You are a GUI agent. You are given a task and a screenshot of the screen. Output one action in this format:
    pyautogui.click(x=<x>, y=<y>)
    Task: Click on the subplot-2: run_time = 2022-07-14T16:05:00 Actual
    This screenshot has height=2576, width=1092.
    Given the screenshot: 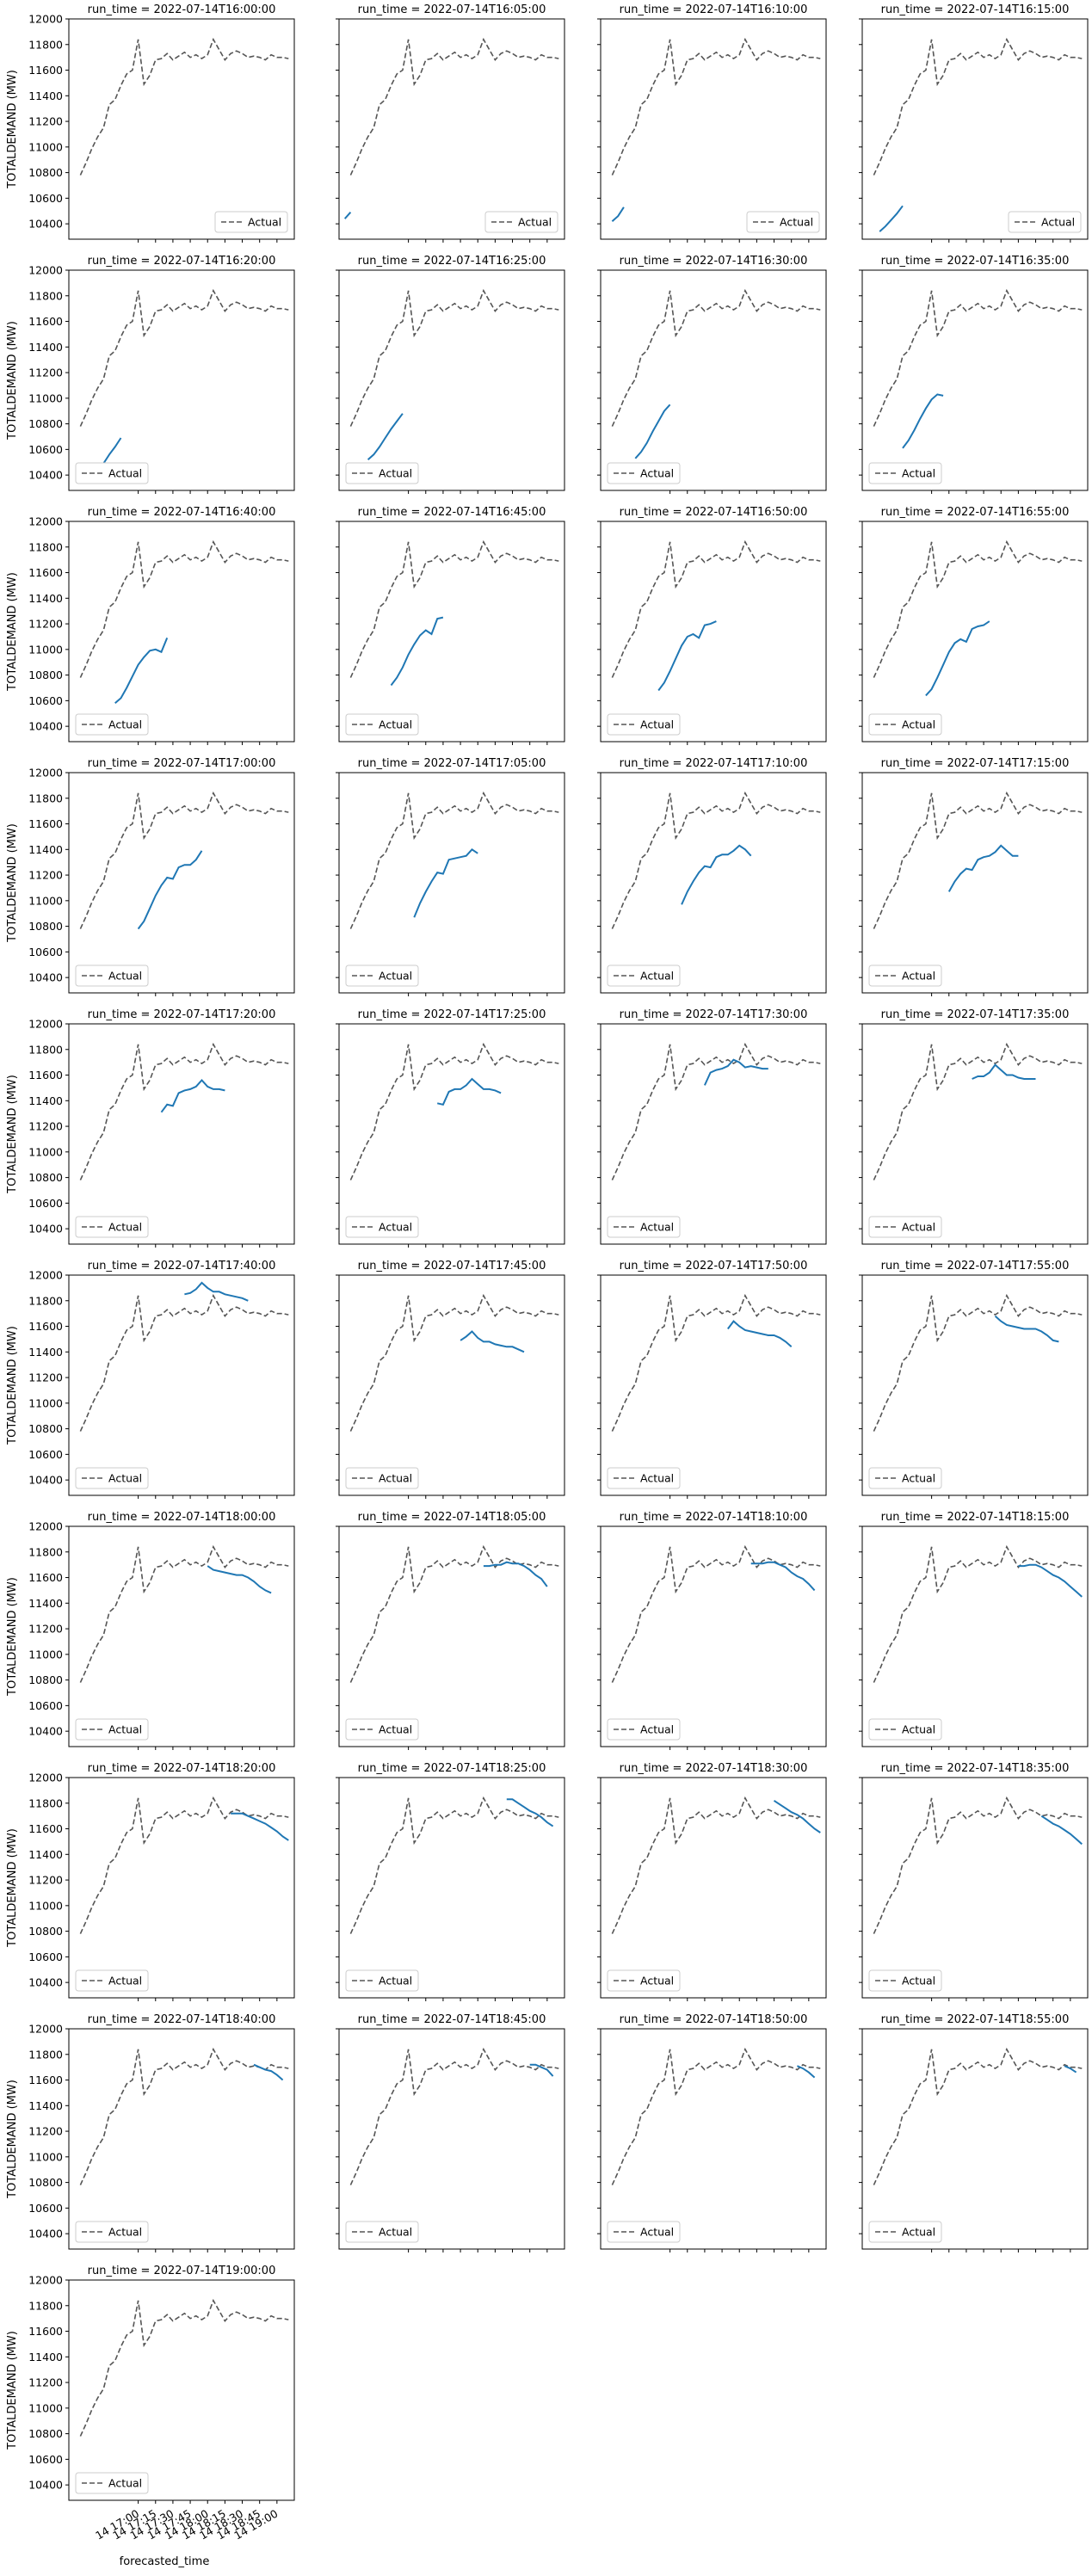 What is the action you would take?
    pyautogui.click(x=451, y=123)
    